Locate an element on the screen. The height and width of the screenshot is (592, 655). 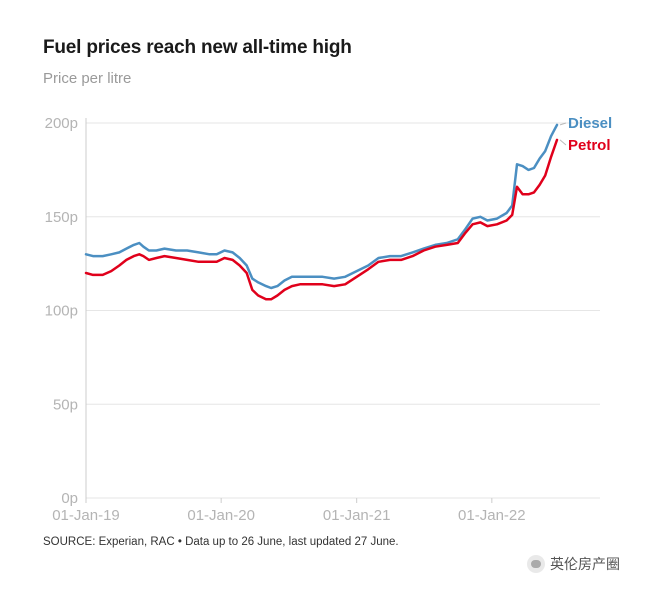
watermark-text: 英伦房产圈 is located at coordinates (585, 564).